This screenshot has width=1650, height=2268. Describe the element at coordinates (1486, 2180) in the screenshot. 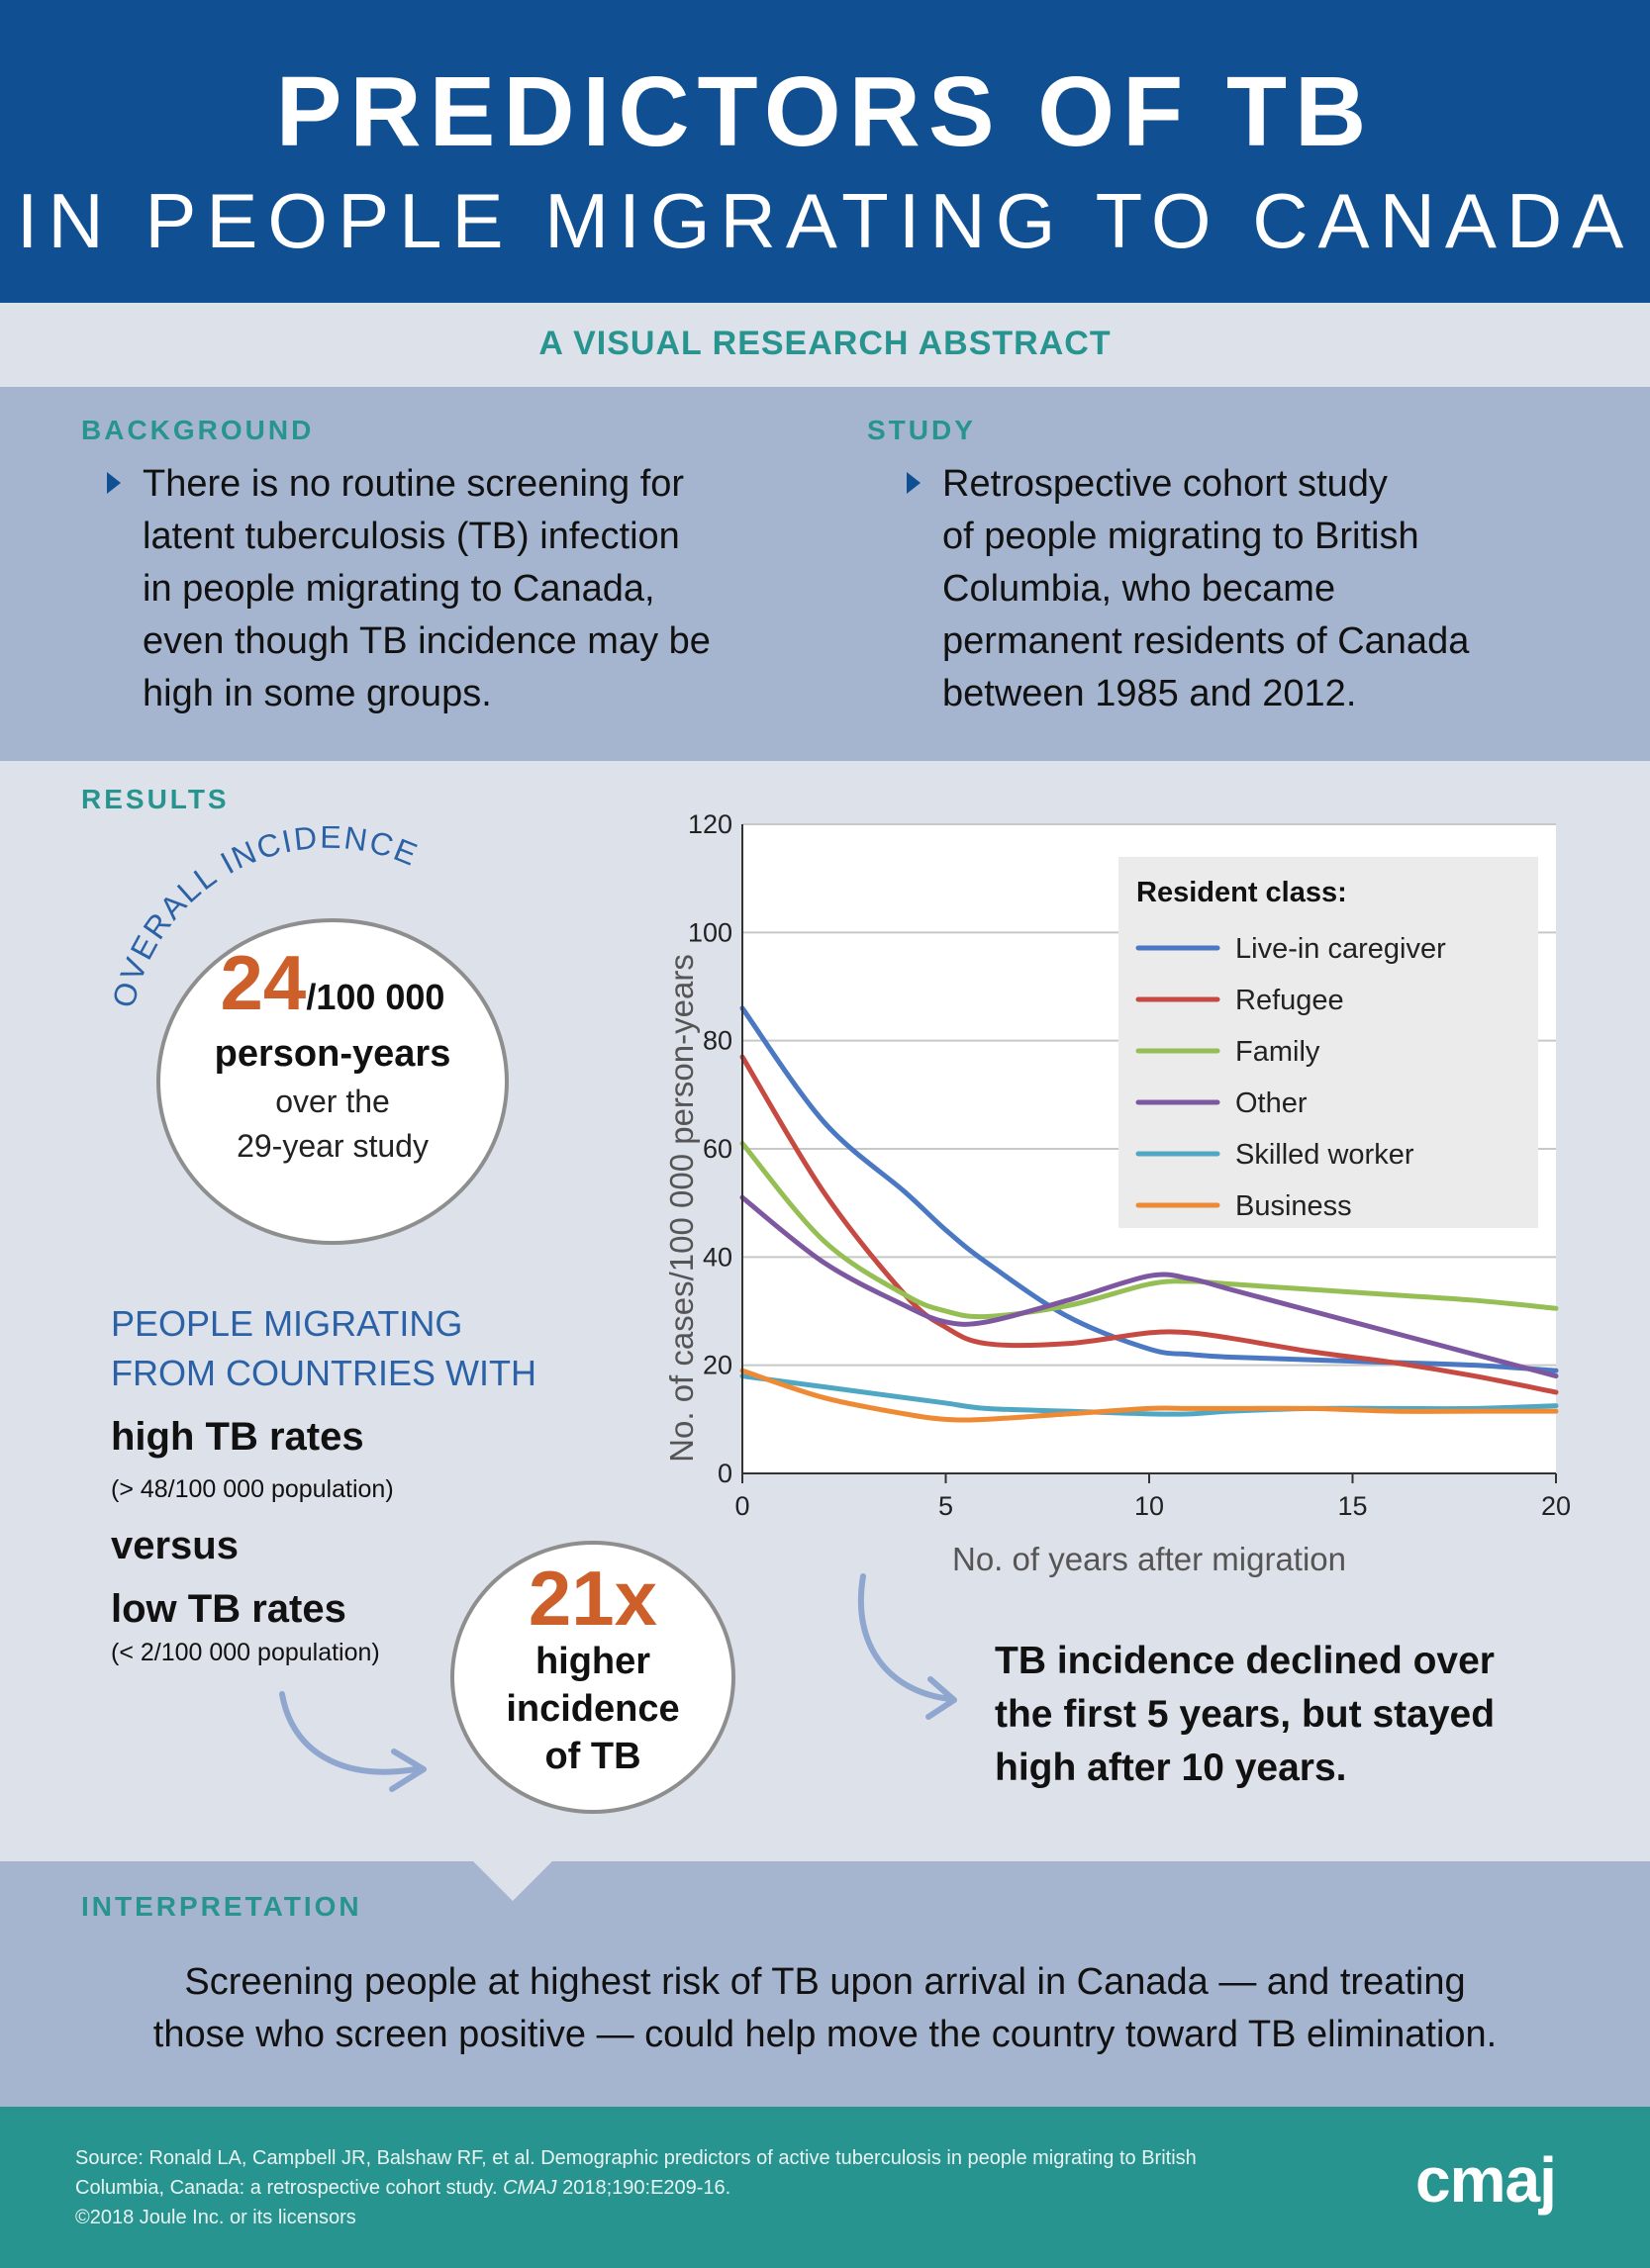

I see `cmaj-logo: cmaj` at that location.